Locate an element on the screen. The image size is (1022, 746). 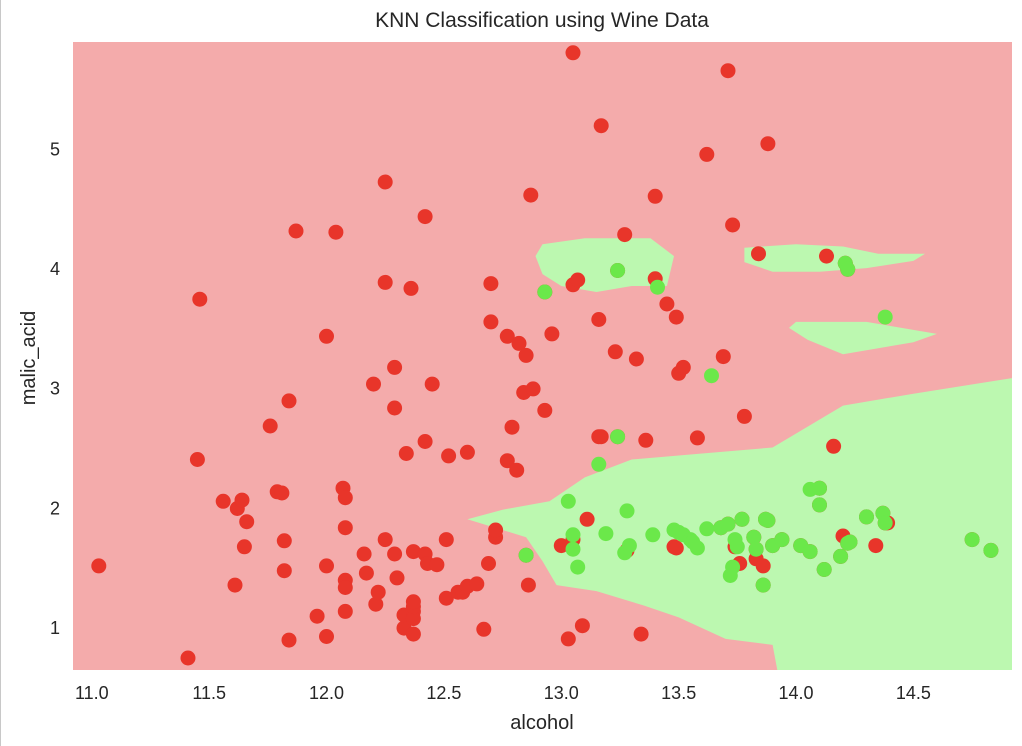
x-tick-label: 11.5 is located at coordinates (209, 693).